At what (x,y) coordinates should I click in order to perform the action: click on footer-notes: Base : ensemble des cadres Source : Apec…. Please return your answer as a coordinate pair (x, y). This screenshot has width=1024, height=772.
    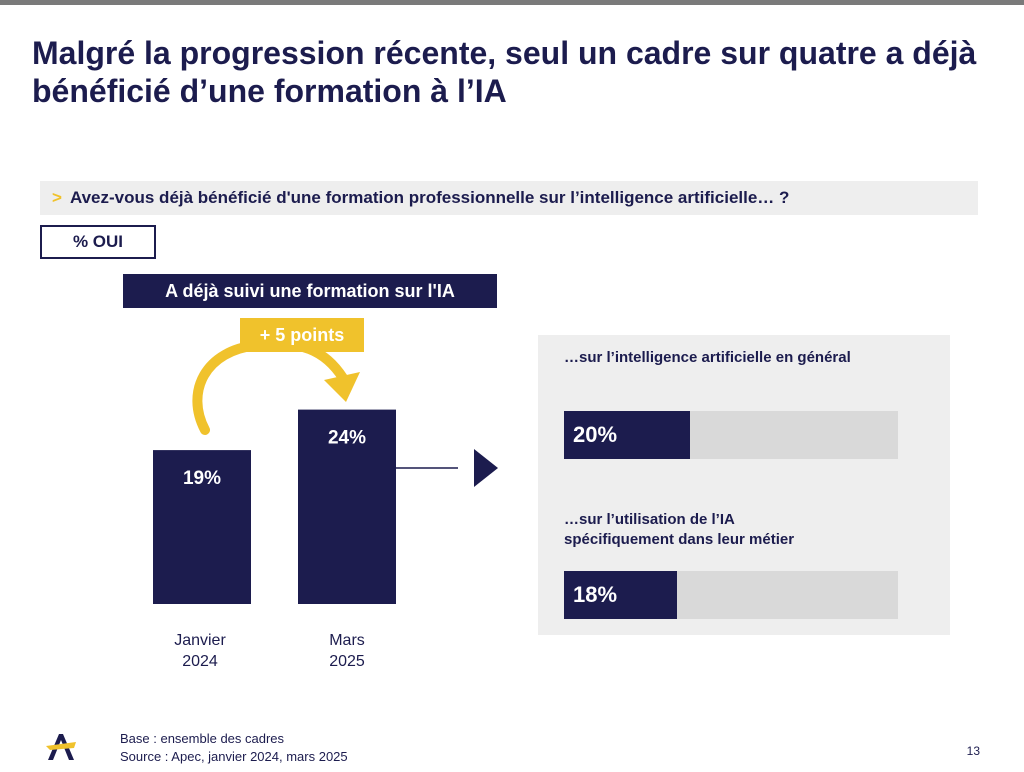
    Looking at the image, I should click on (234, 748).